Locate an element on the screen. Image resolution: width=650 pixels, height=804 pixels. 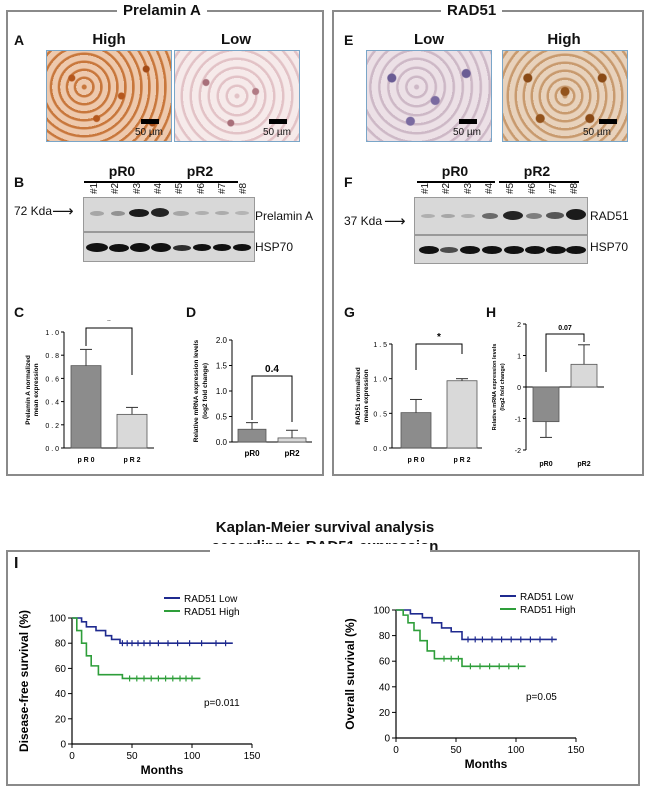
lane-label: #5 is located at coordinates (511, 188).